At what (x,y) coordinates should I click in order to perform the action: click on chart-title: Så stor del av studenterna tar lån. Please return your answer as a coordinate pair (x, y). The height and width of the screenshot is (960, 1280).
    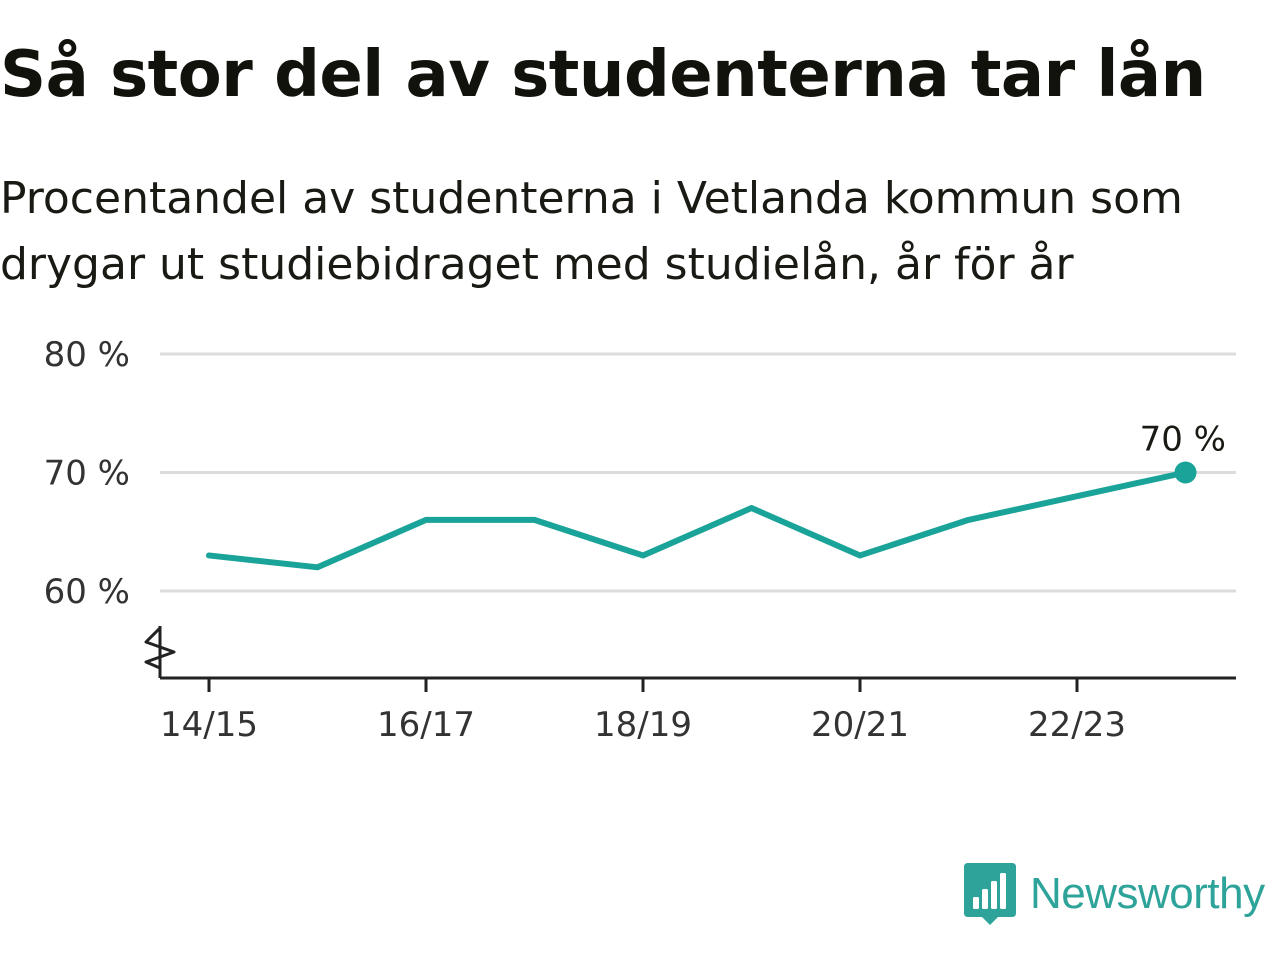
    Looking at the image, I should click on (603, 75).